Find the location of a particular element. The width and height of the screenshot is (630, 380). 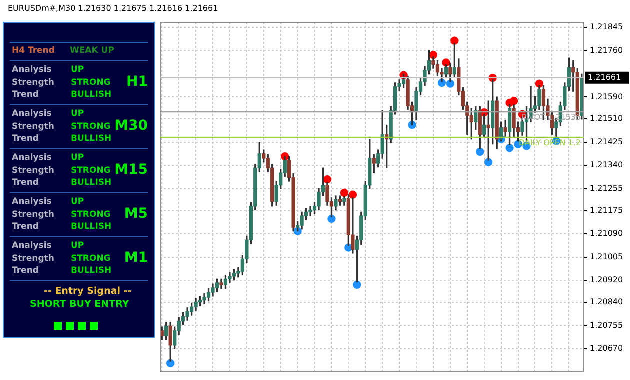

ref-line-label: 1.21661 is located at coordinates (605, 77).